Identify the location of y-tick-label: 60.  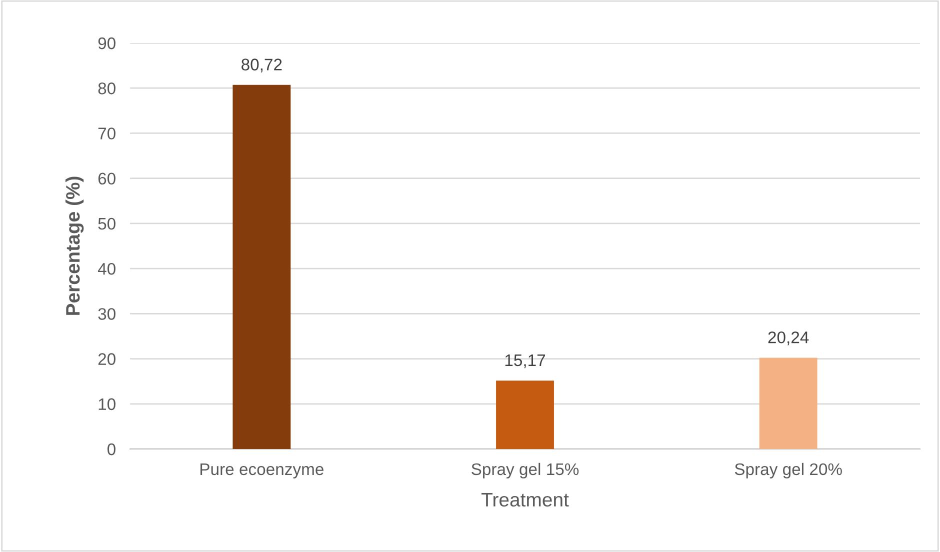
(107, 178).